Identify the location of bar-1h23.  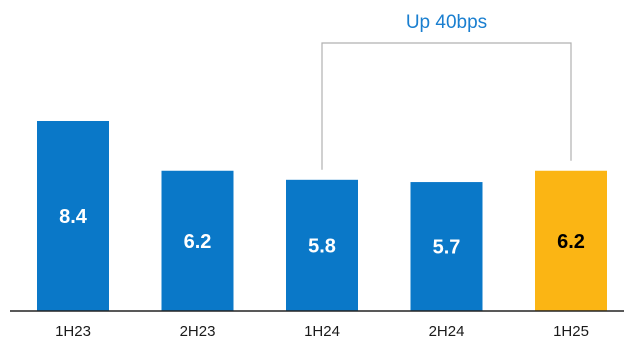
(73, 215).